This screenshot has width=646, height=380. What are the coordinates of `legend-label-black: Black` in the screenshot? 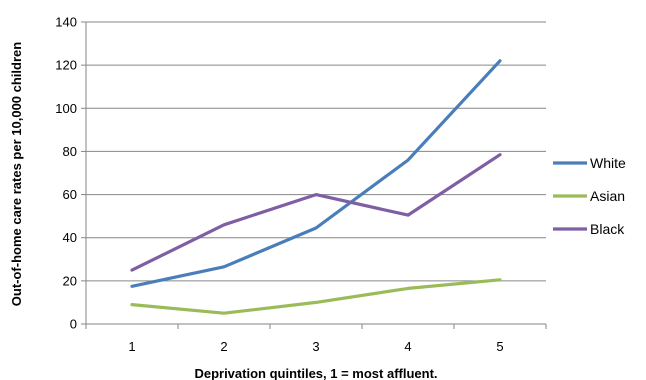 It's located at (607, 229).